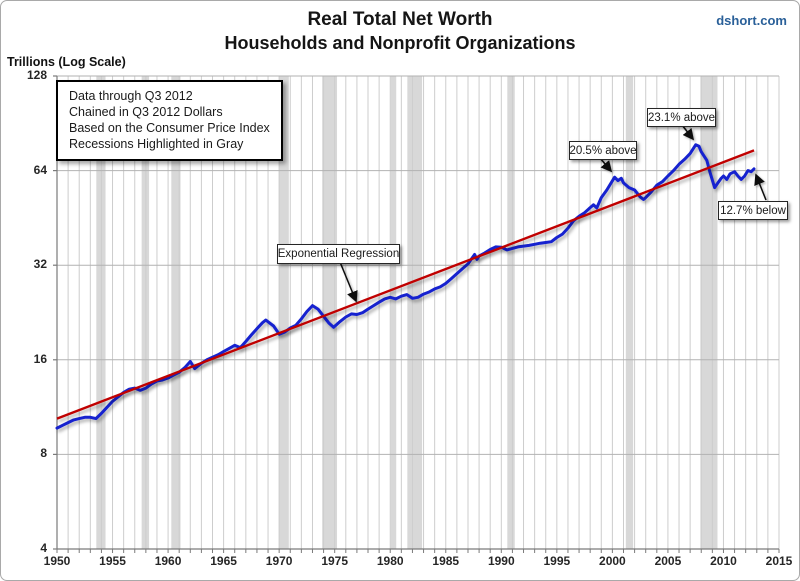 The width and height of the screenshot is (800, 581). Describe the element at coordinates (446, 561) in the screenshot. I see `x-tick-label: 1985` at that location.